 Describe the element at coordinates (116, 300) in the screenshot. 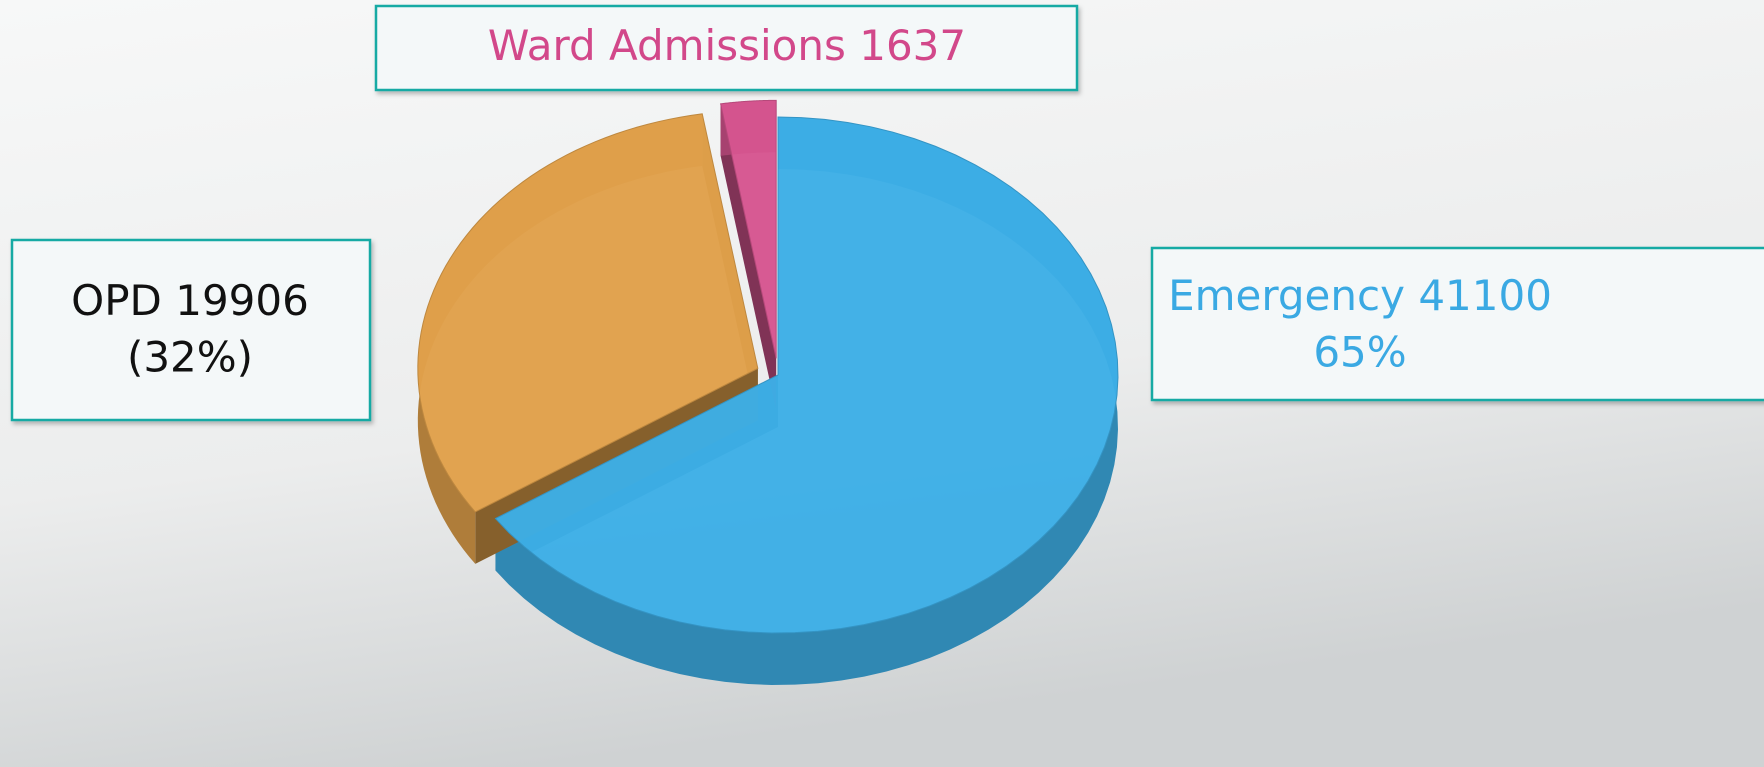

I see `category-label: OPD` at that location.